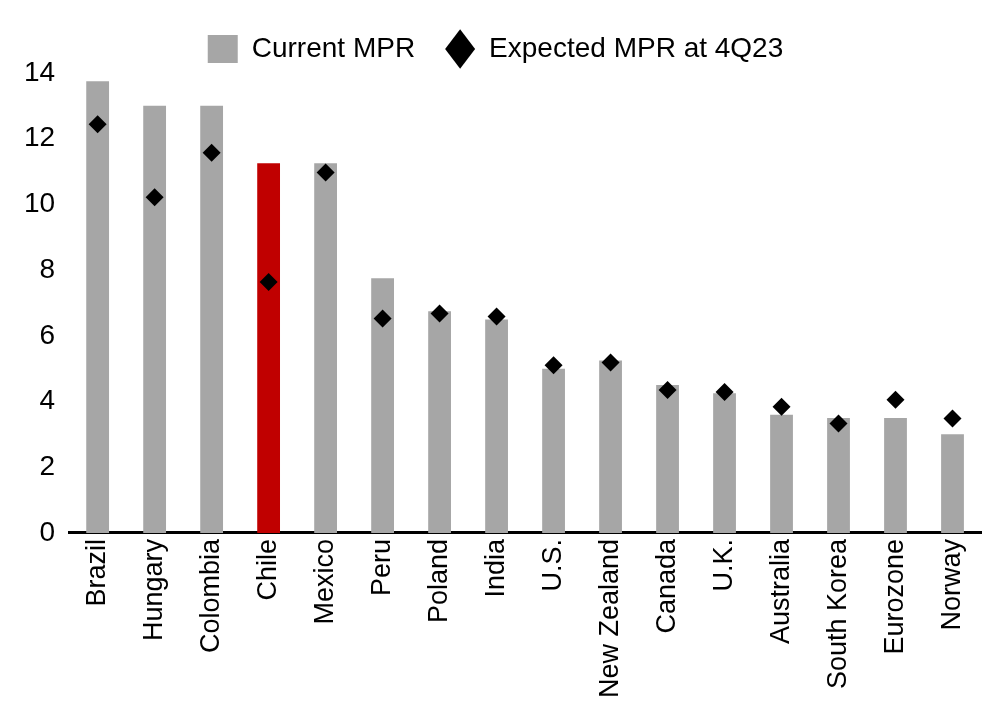  Describe the element at coordinates (779, 590) in the screenshot. I see `x-tick-label: Australia` at that location.